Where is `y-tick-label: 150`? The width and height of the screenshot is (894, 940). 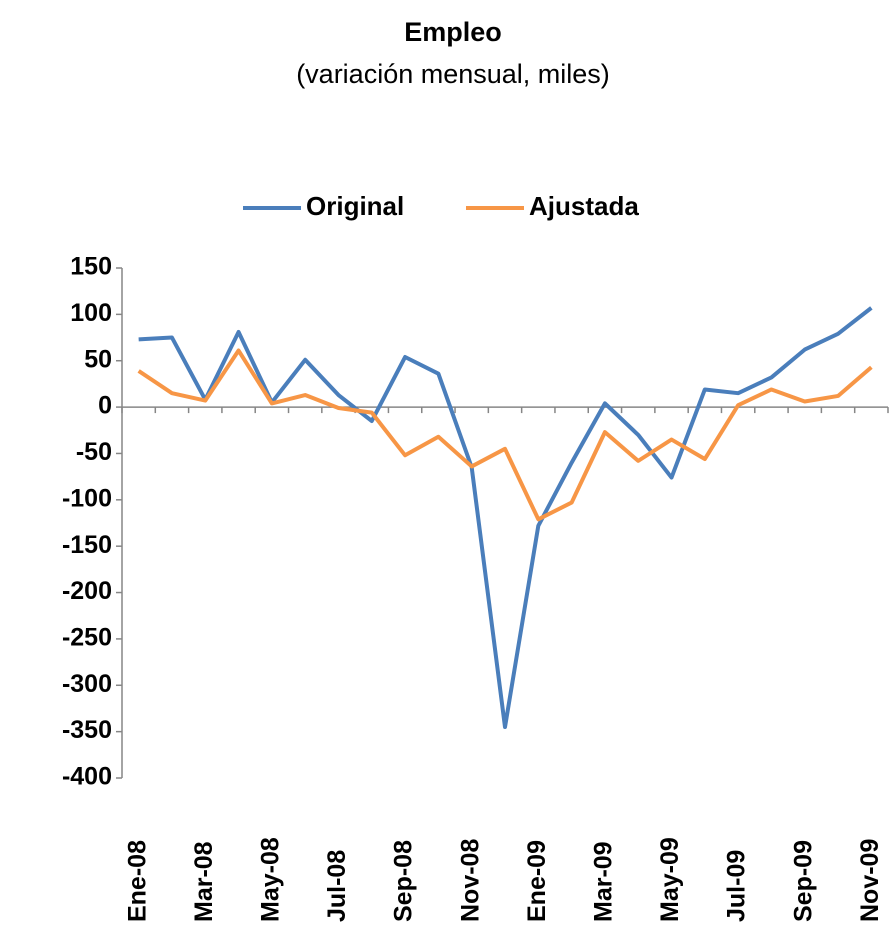
y-tick-label: 150 is located at coordinates (91, 267).